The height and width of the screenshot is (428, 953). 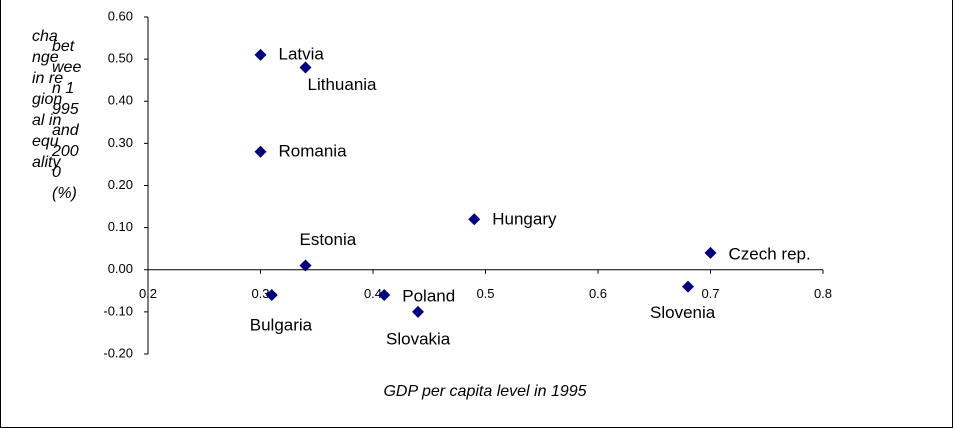 I want to click on x-tick-label: 0.4, so click(x=373, y=293).